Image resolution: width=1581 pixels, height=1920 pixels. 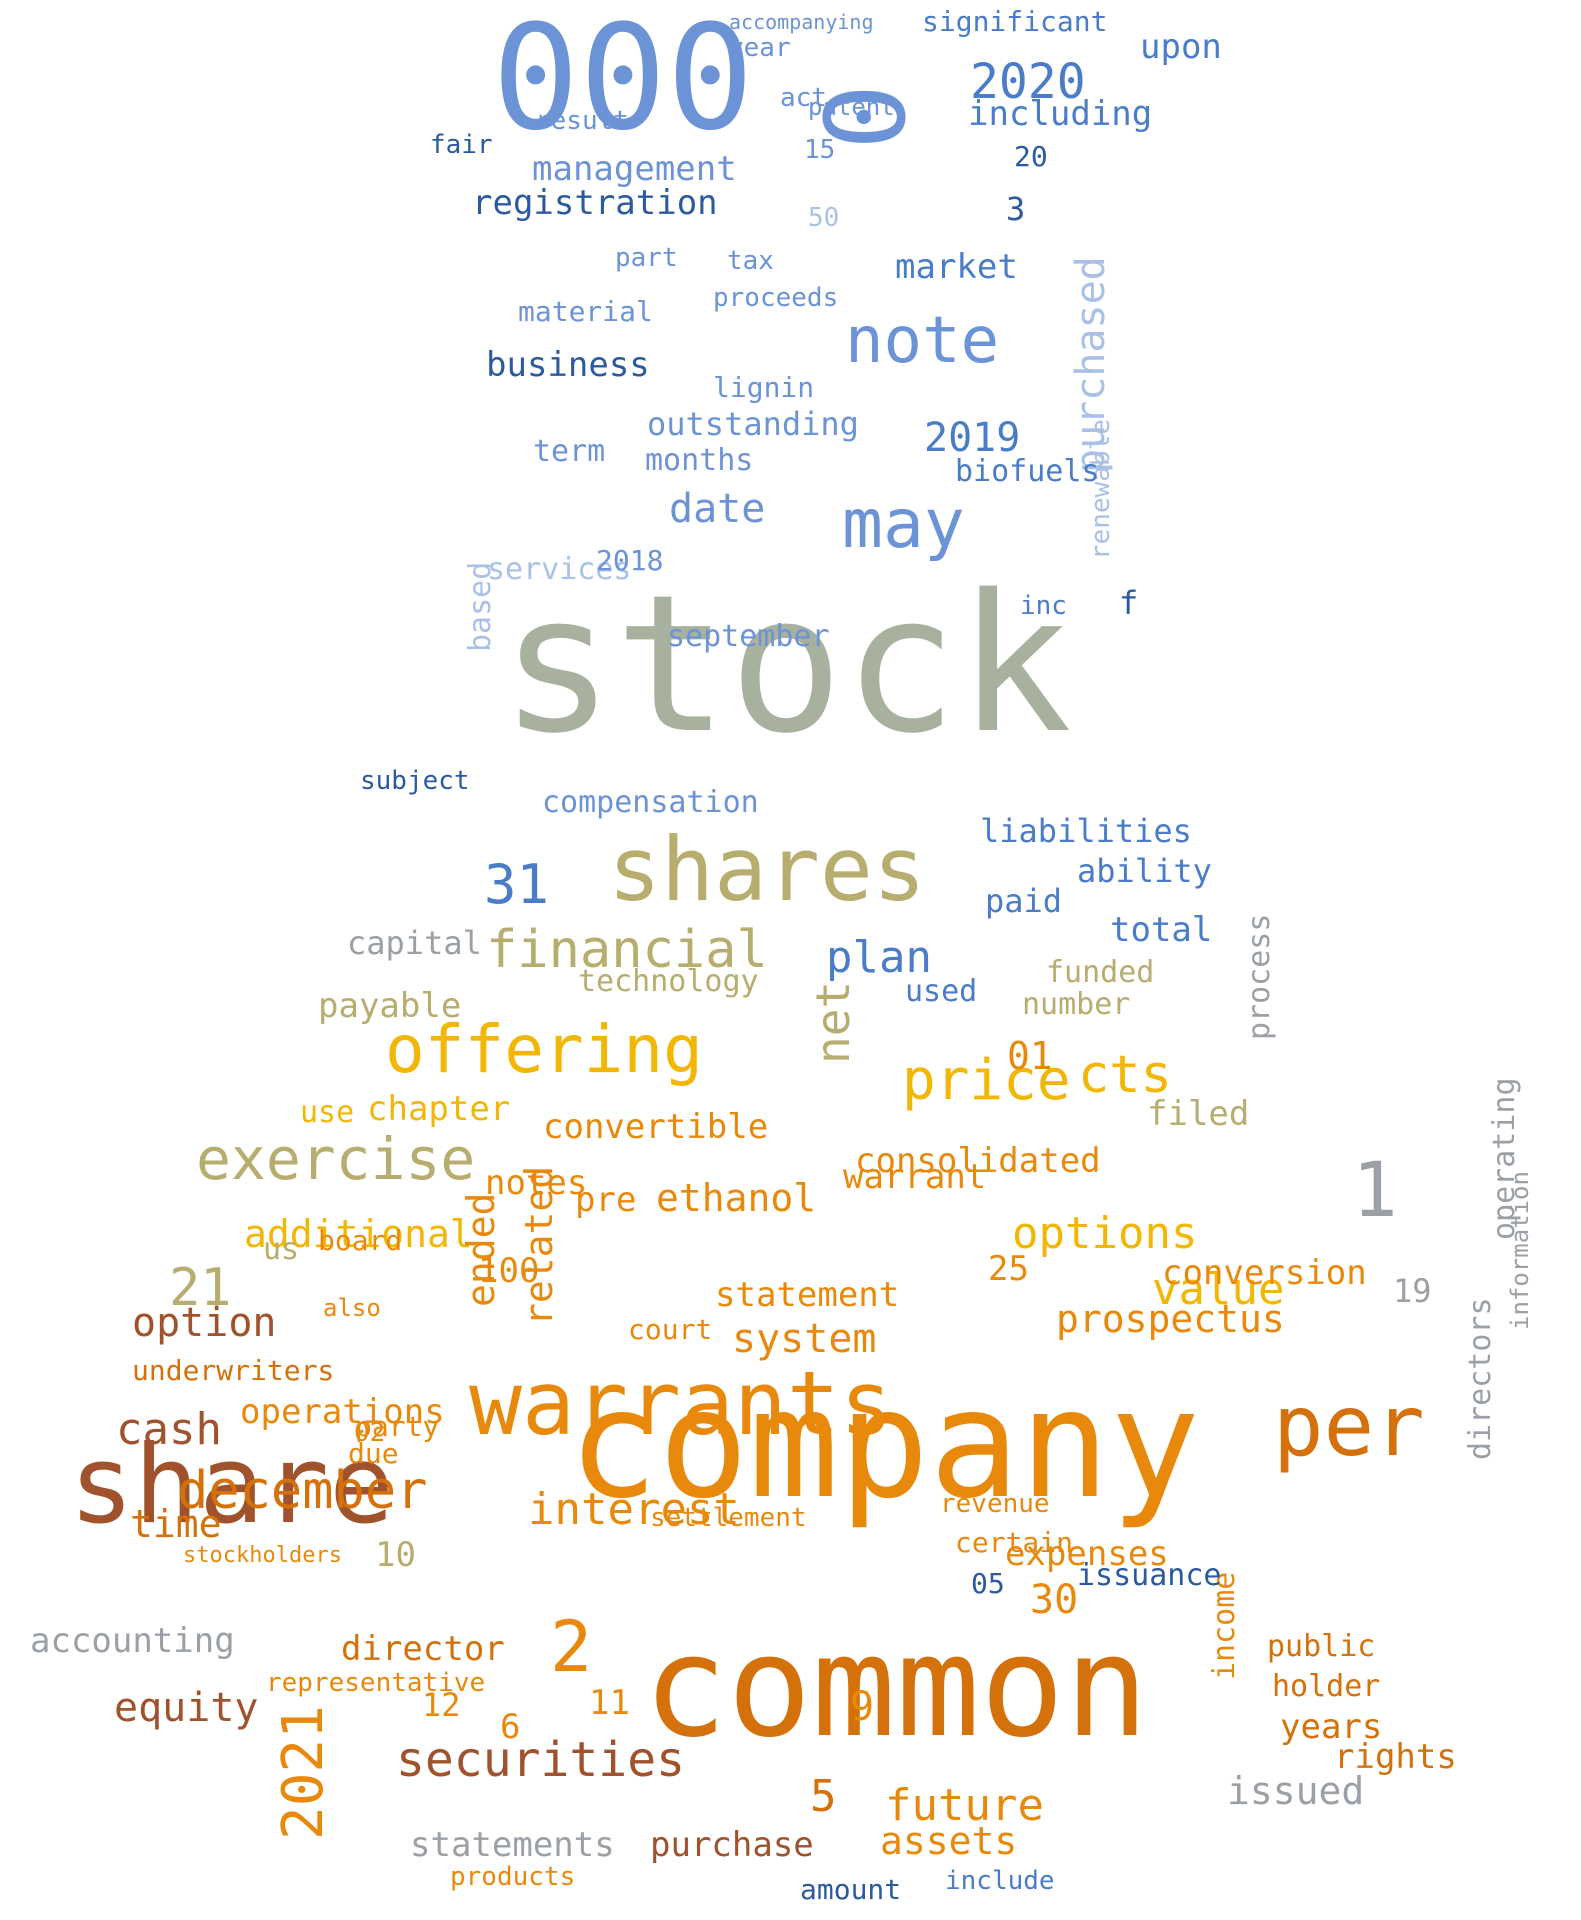 What do you see at coordinates (1218, 1289) in the screenshot?
I see `word-value: value` at bounding box center [1218, 1289].